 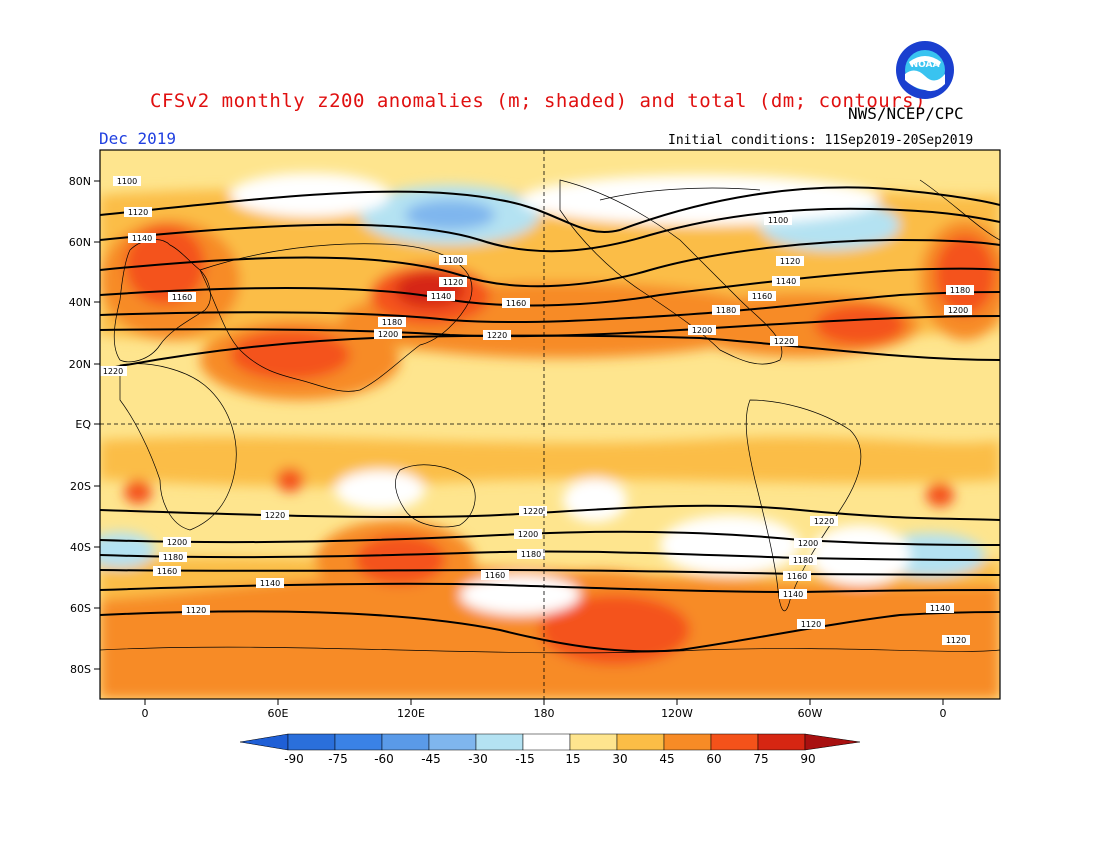 I want to click on colorbar-label: -30, so click(x=478, y=759).